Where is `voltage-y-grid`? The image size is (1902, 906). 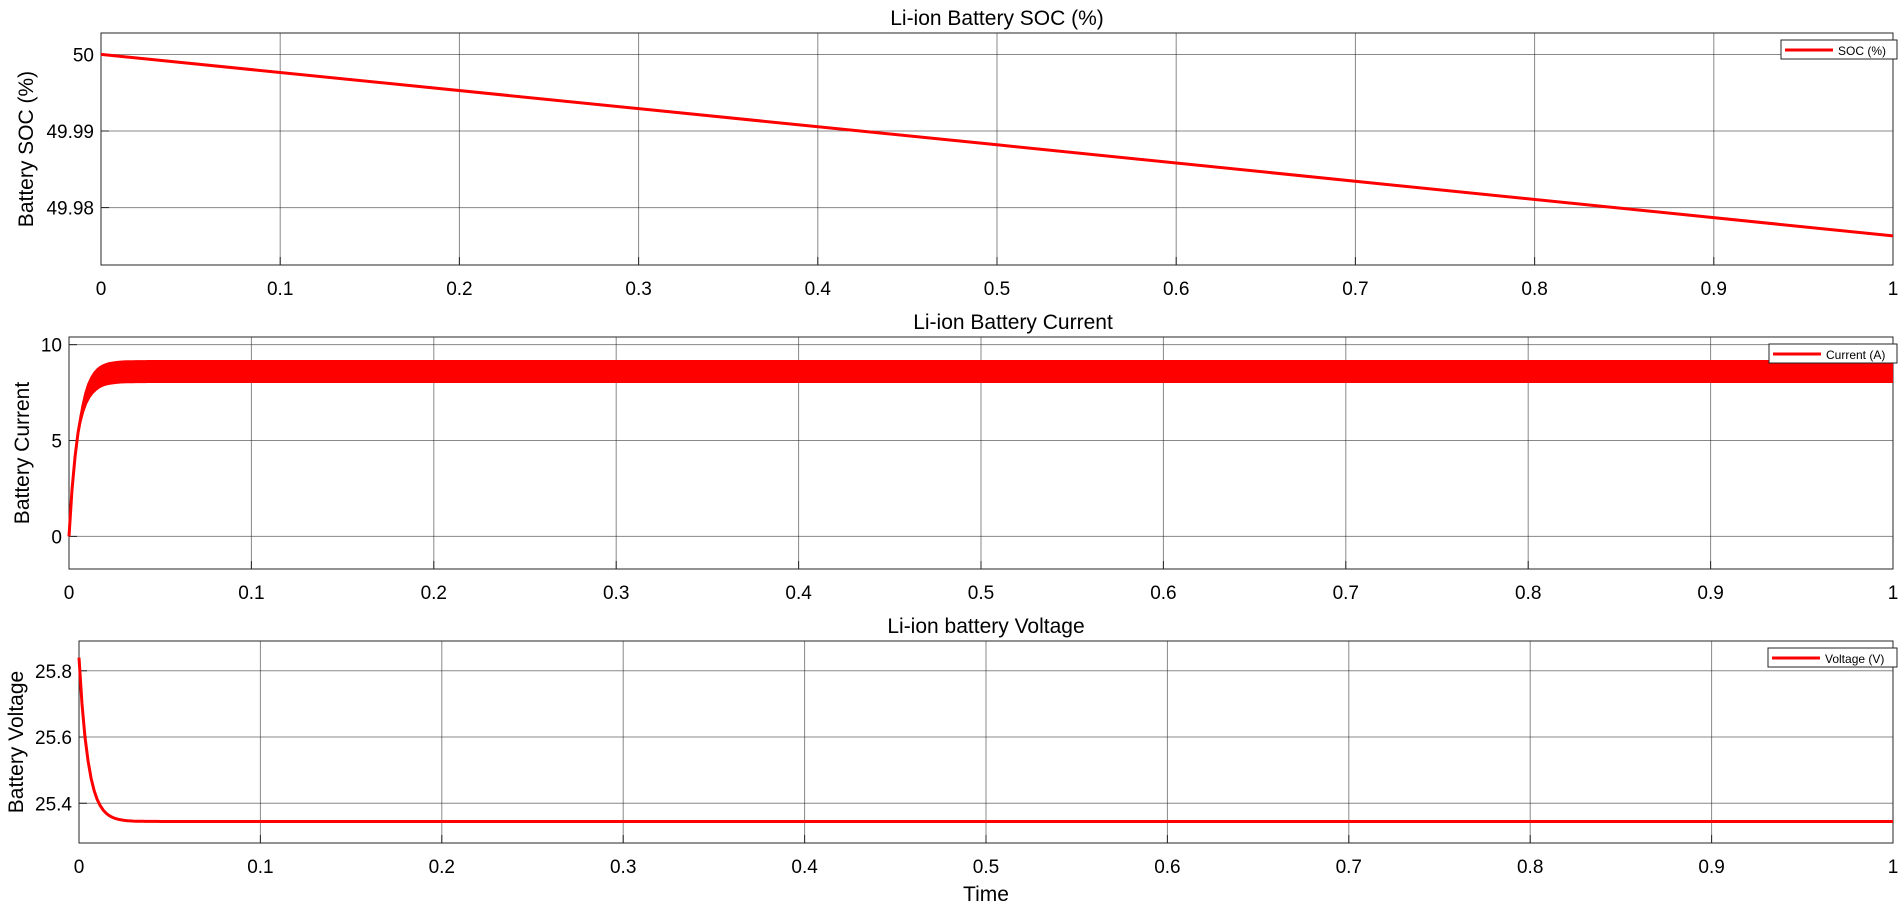 voltage-y-grid is located at coordinates (986, 737).